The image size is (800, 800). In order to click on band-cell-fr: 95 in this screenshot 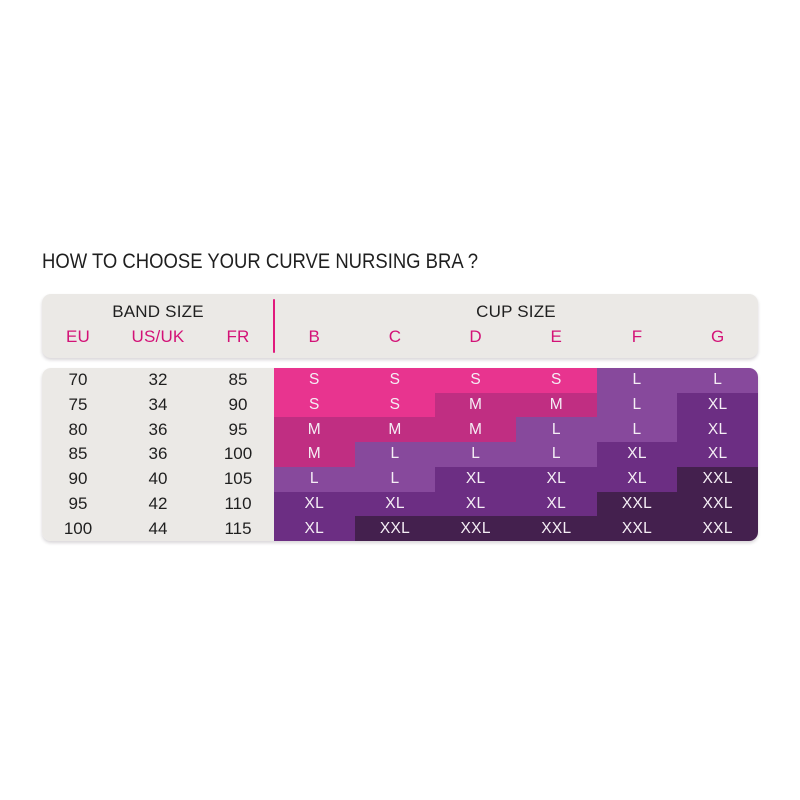, I will do `click(238, 429)`.